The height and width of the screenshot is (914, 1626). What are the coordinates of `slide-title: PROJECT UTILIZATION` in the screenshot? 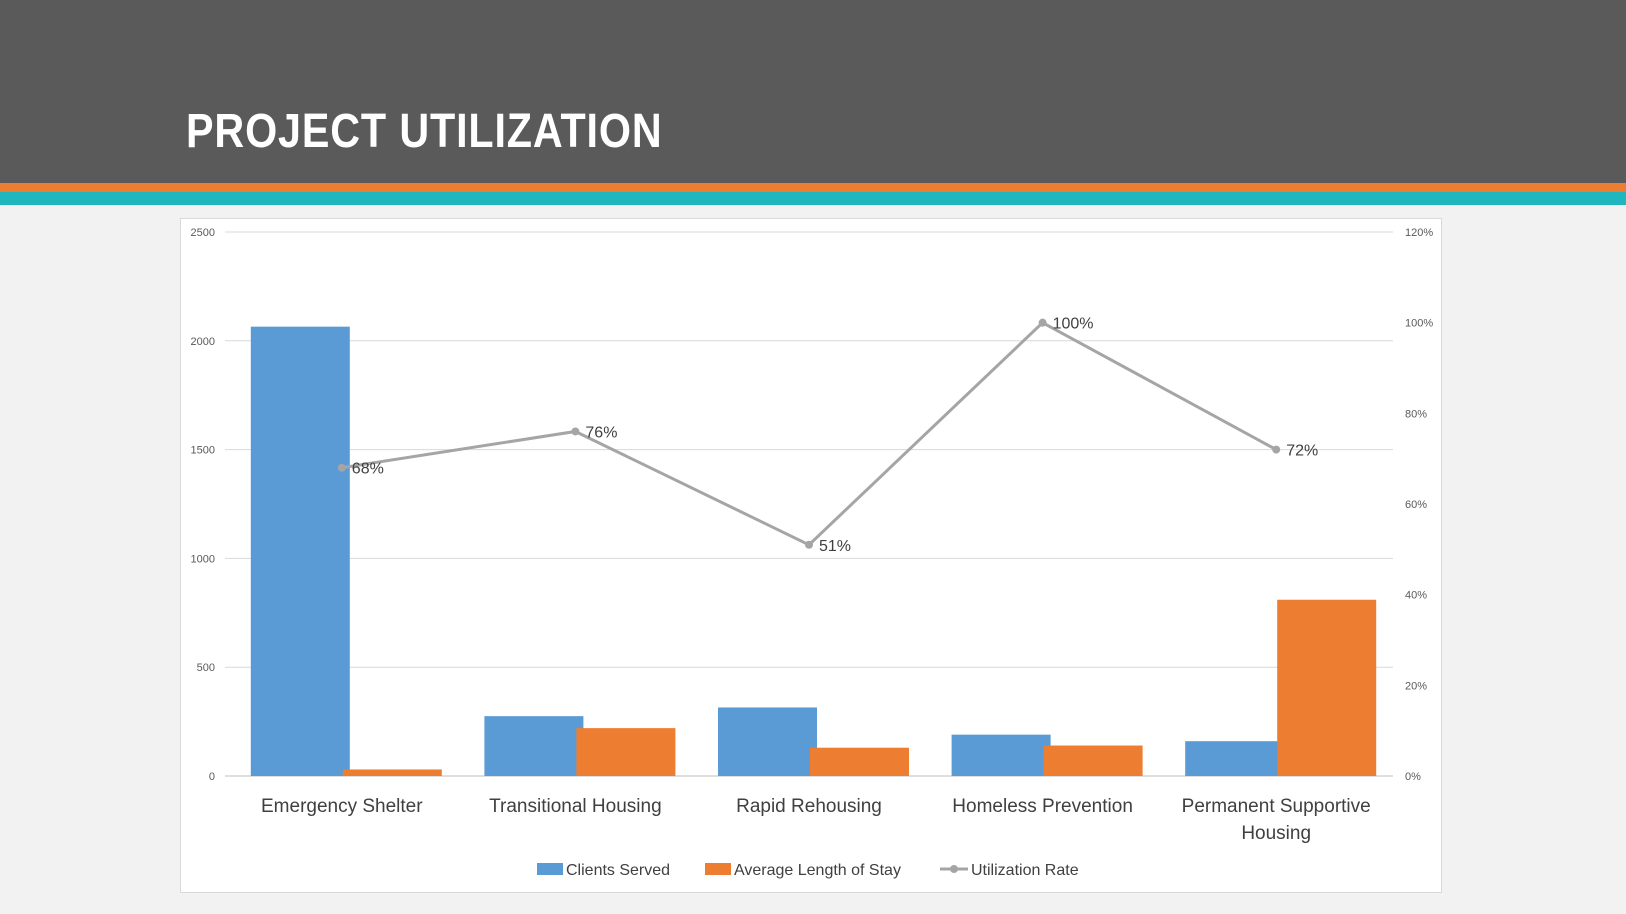 It's located at (424, 131).